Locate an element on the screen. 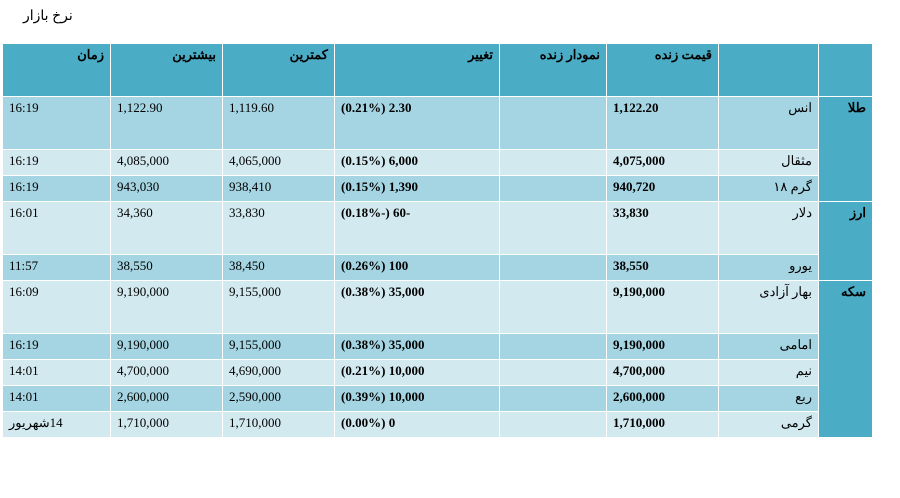  header-price: قیمت زنده is located at coordinates (662, 70).